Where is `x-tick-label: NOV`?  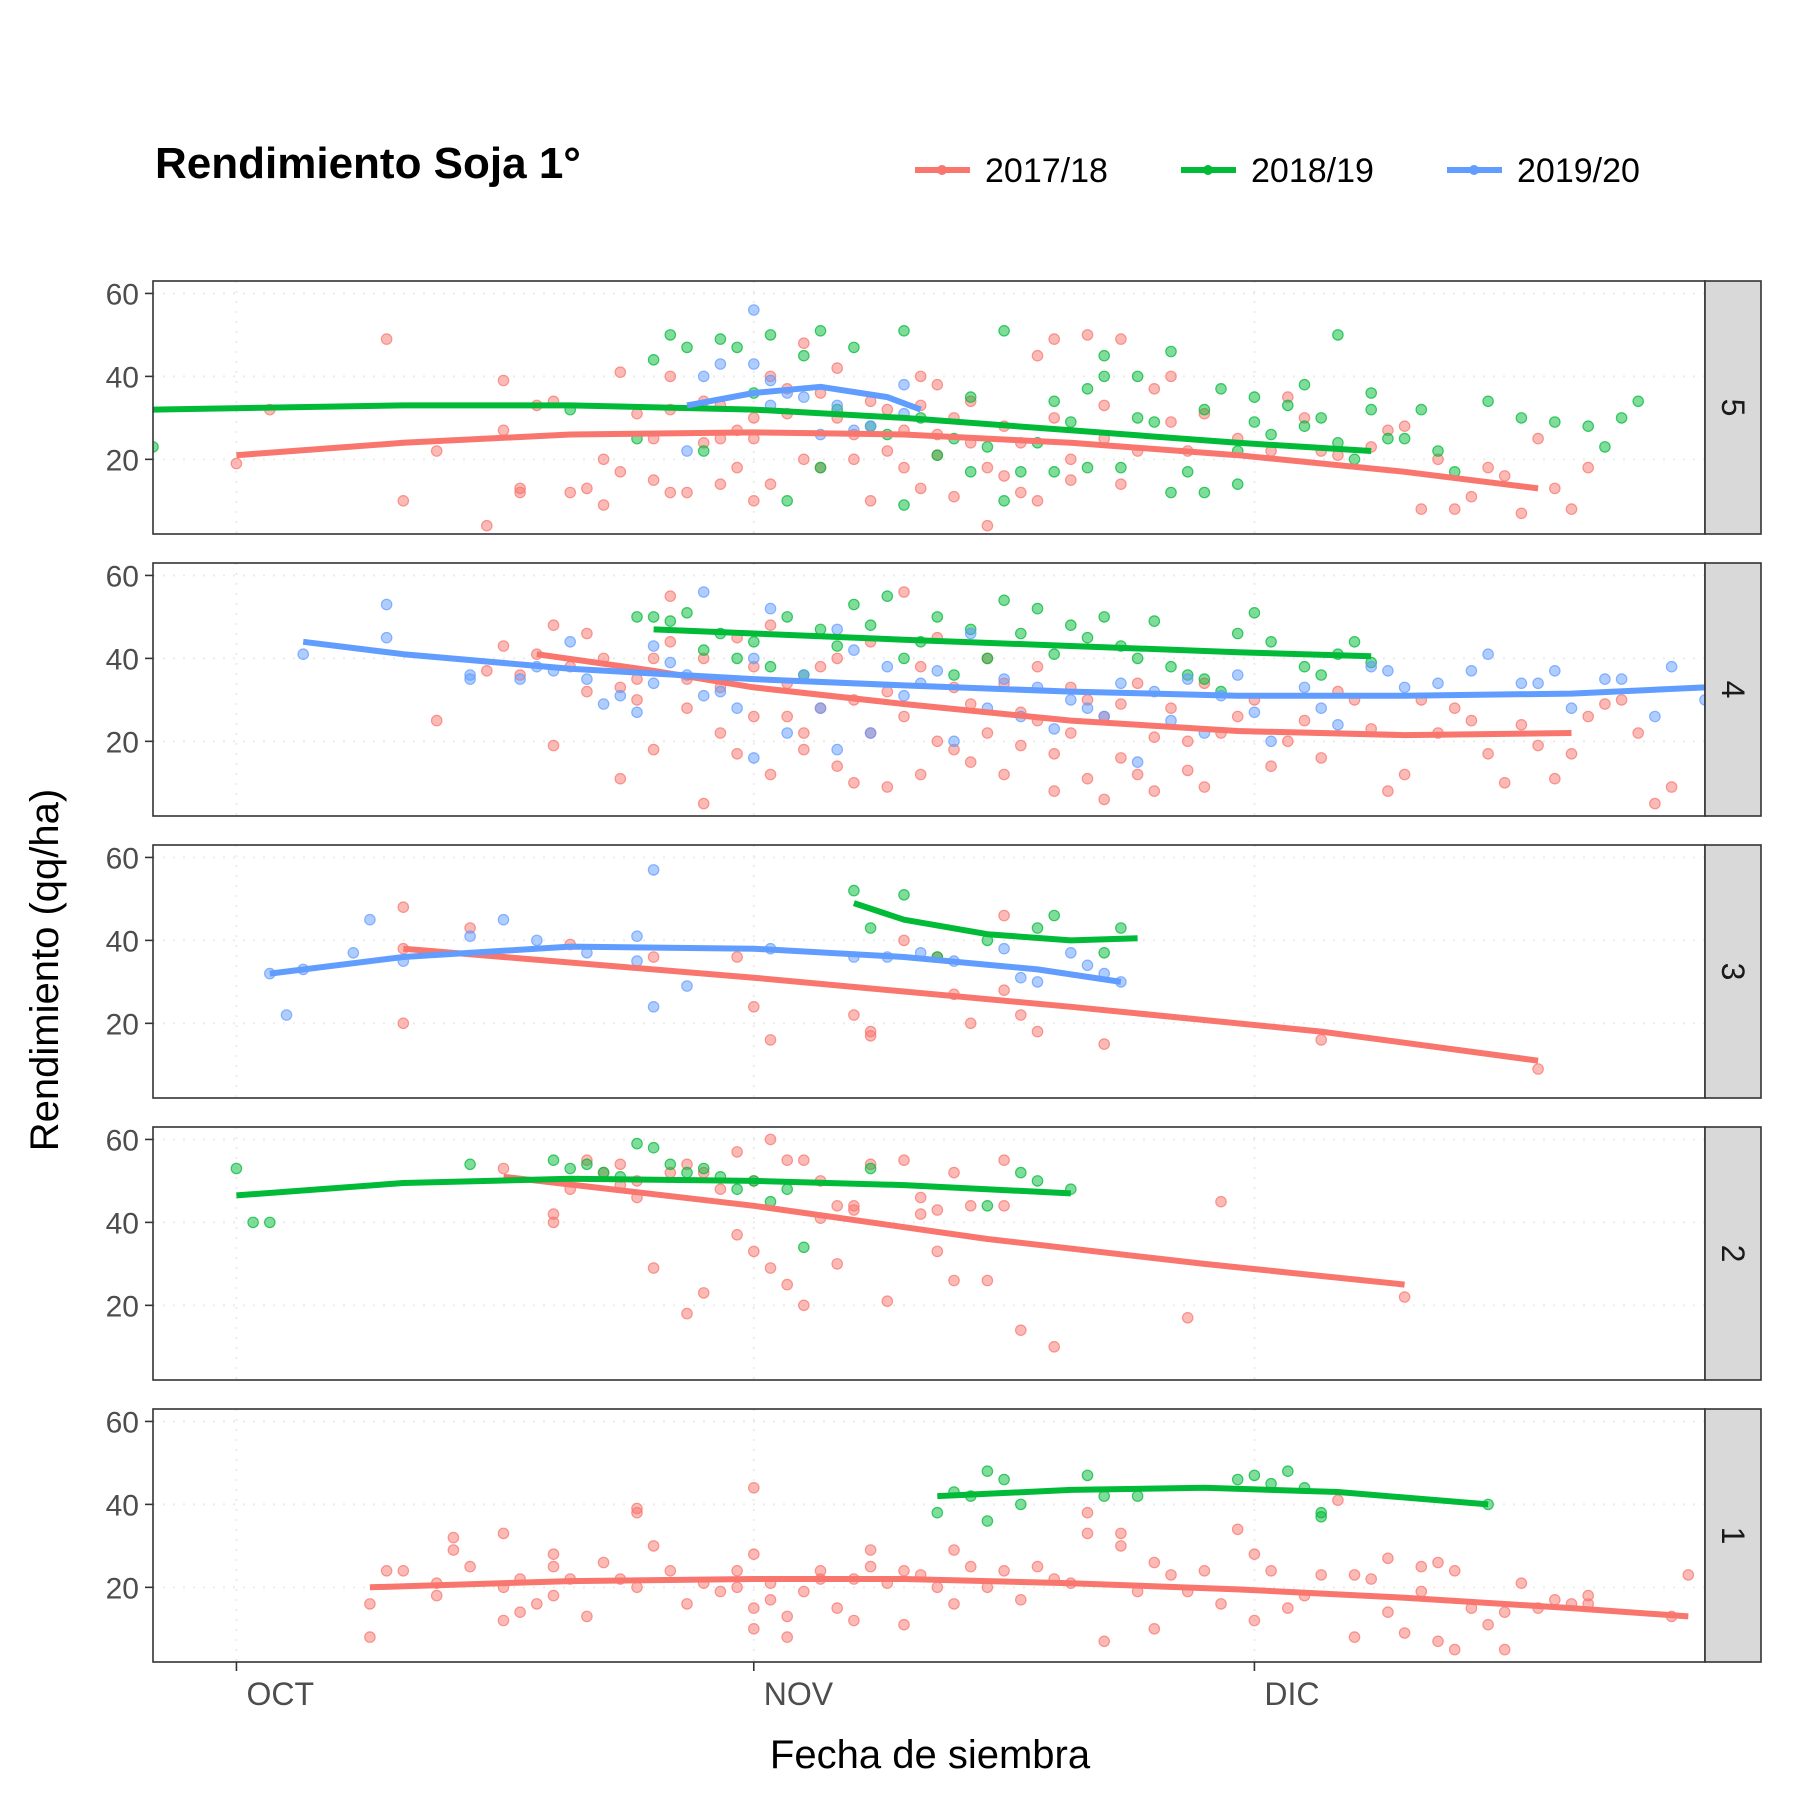 x-tick-label: NOV is located at coordinates (799, 1694).